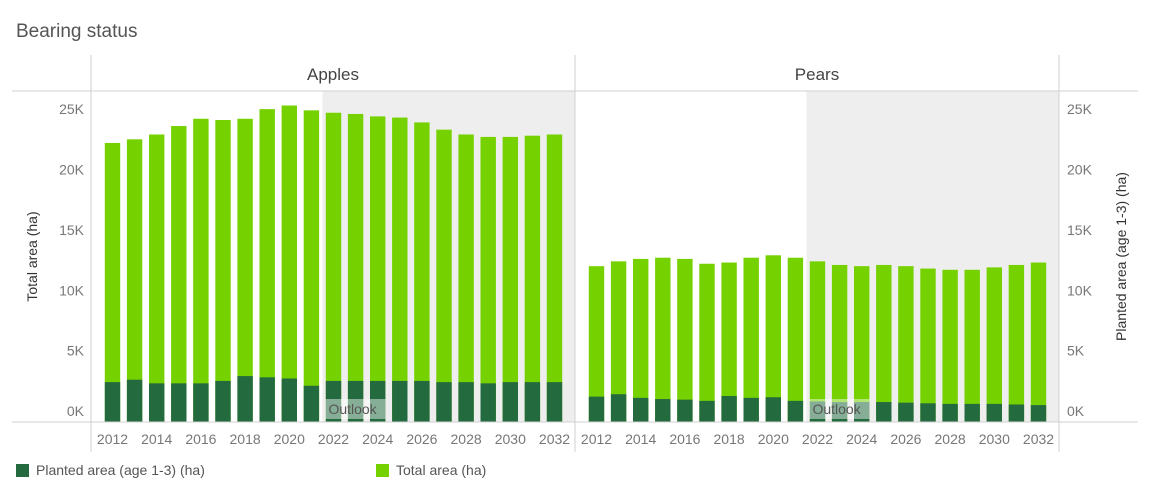  Describe the element at coordinates (1080, 109) in the screenshot. I see `y-tick-label-right: 25K` at that location.